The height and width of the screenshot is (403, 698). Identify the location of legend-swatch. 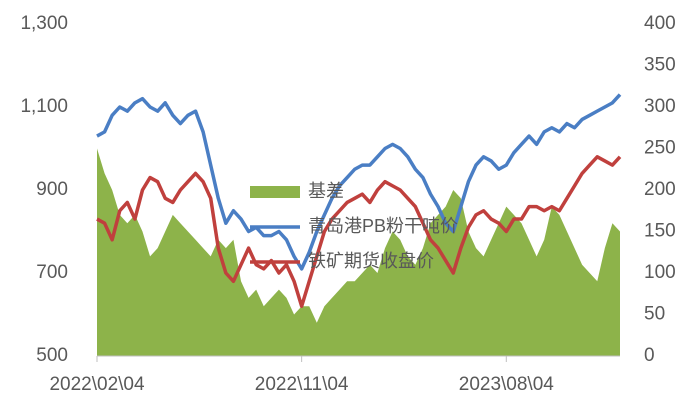
(275, 192).